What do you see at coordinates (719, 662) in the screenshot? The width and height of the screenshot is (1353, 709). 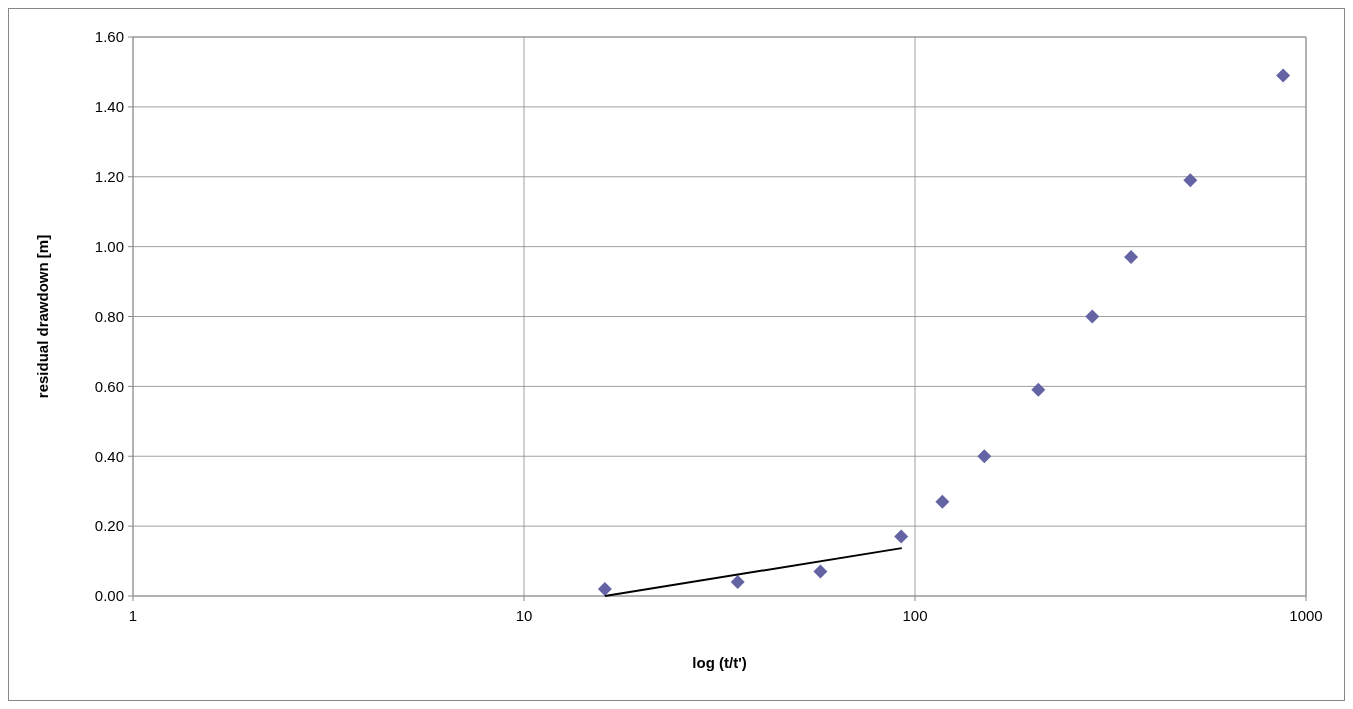 I see `x-axis-title: log (t/t')` at bounding box center [719, 662].